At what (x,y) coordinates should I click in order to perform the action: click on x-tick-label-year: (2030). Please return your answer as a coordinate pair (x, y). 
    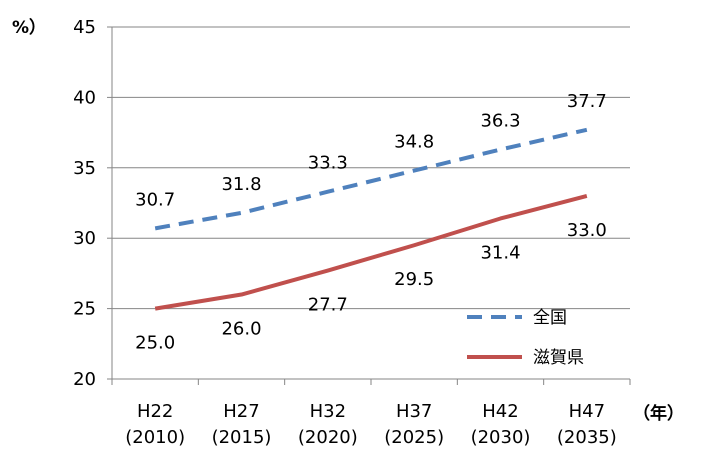
    Looking at the image, I should click on (501, 437).